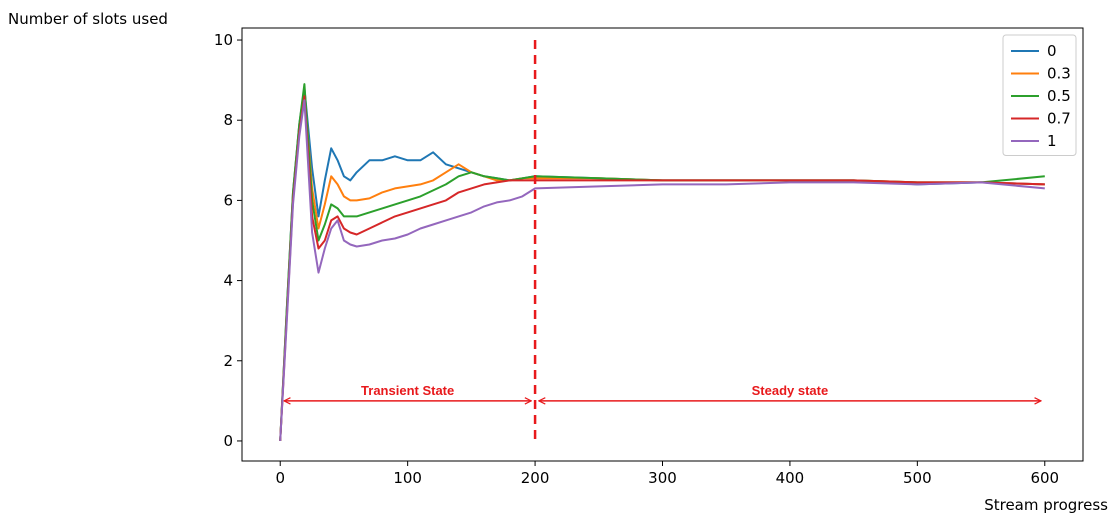 Image resolution: width=1112 pixels, height=514 pixels. Describe the element at coordinates (1052, 51) in the screenshot. I see `legend-label: 0` at that location.